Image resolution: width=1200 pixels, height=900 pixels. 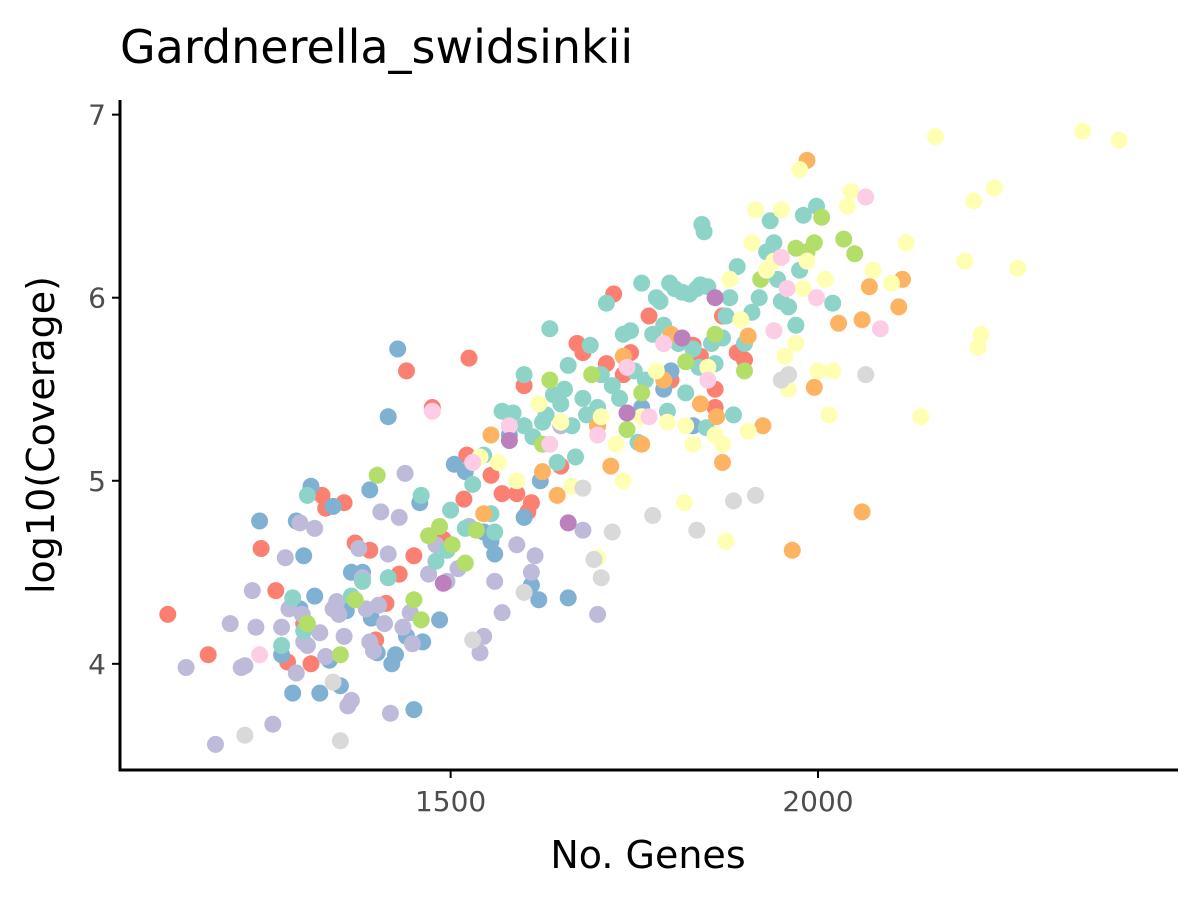 I want to click on chart-title: Gardnerella_swidsinkii, so click(x=376, y=47).